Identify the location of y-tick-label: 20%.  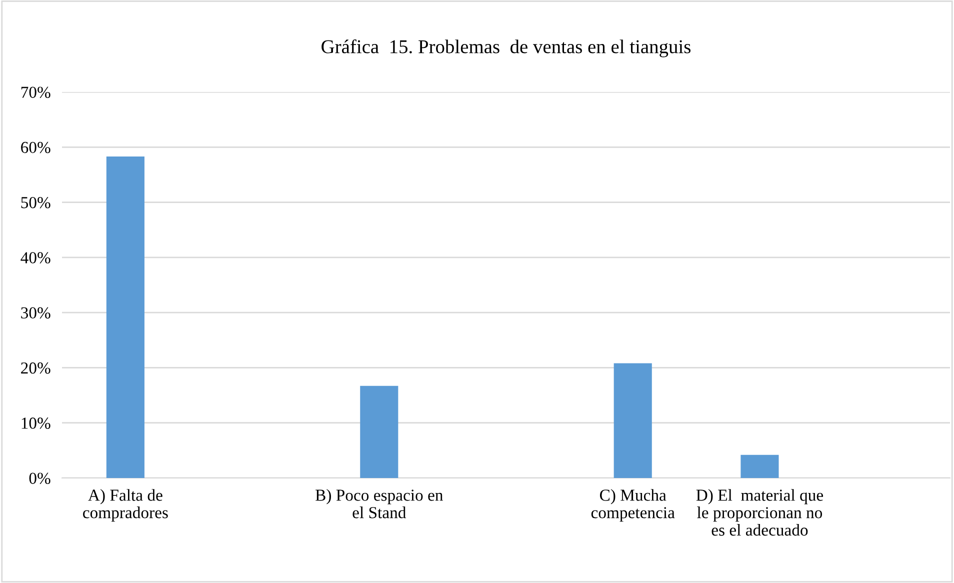
(35, 368).